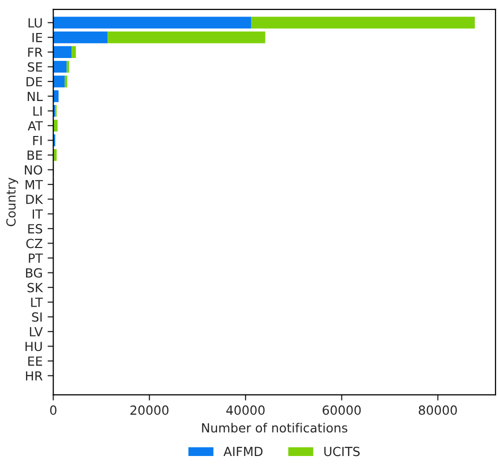 The height and width of the screenshot is (470, 498). What do you see at coordinates (33, 170) in the screenshot?
I see `y-tick-label: NO` at bounding box center [33, 170].